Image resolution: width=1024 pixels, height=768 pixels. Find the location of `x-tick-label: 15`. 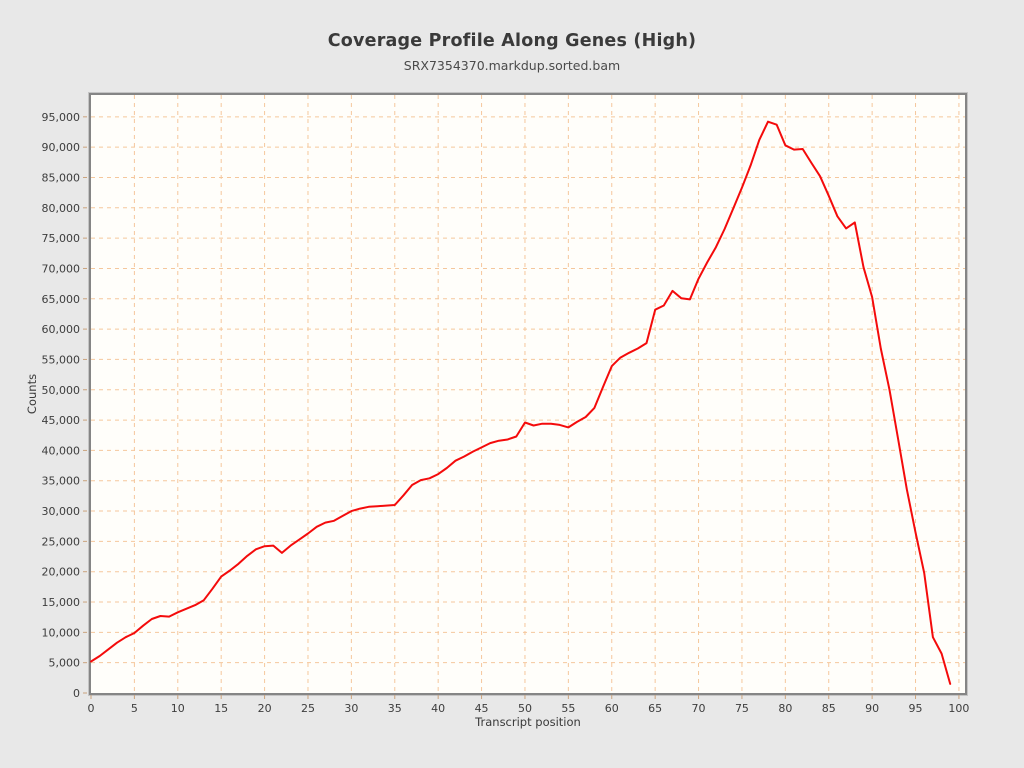

x-tick-label: 15 is located at coordinates (221, 708).